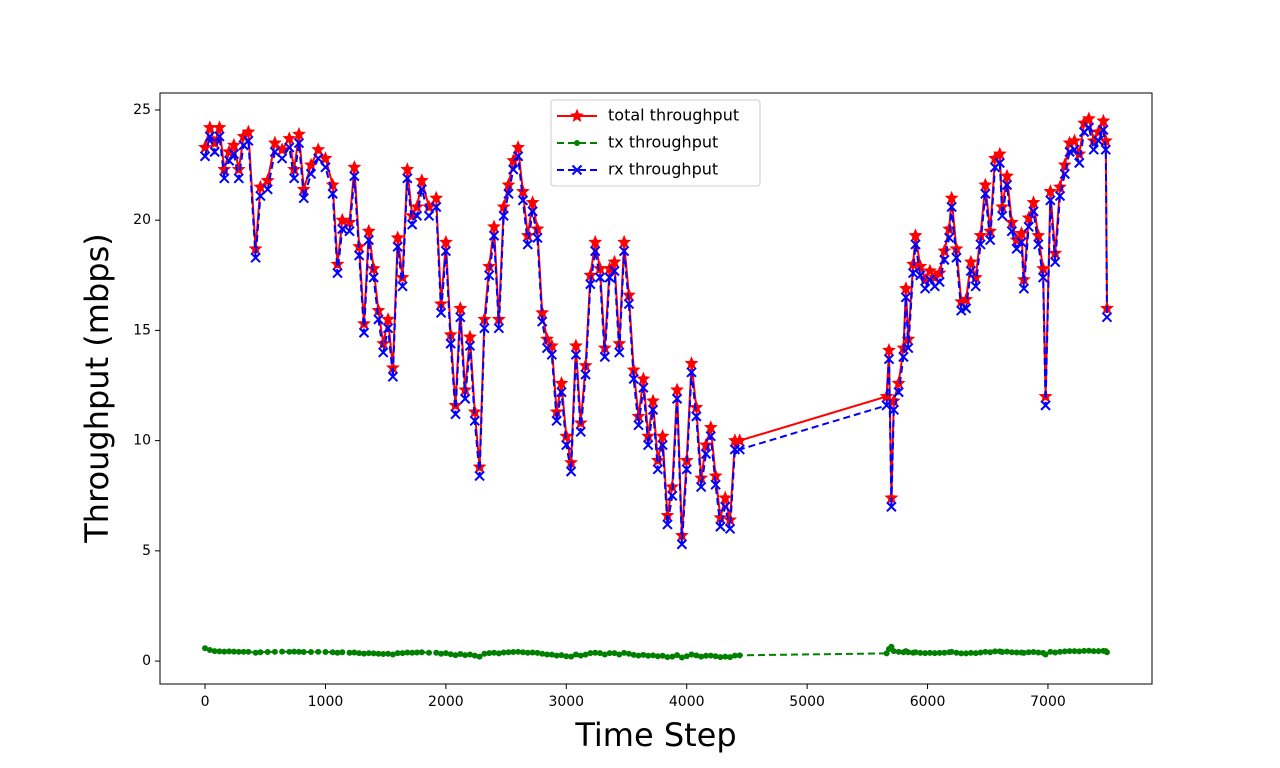 This screenshot has width=1280, height=768. Describe the element at coordinates (146, 661) in the screenshot. I see `y-tick-label: 0` at that location.